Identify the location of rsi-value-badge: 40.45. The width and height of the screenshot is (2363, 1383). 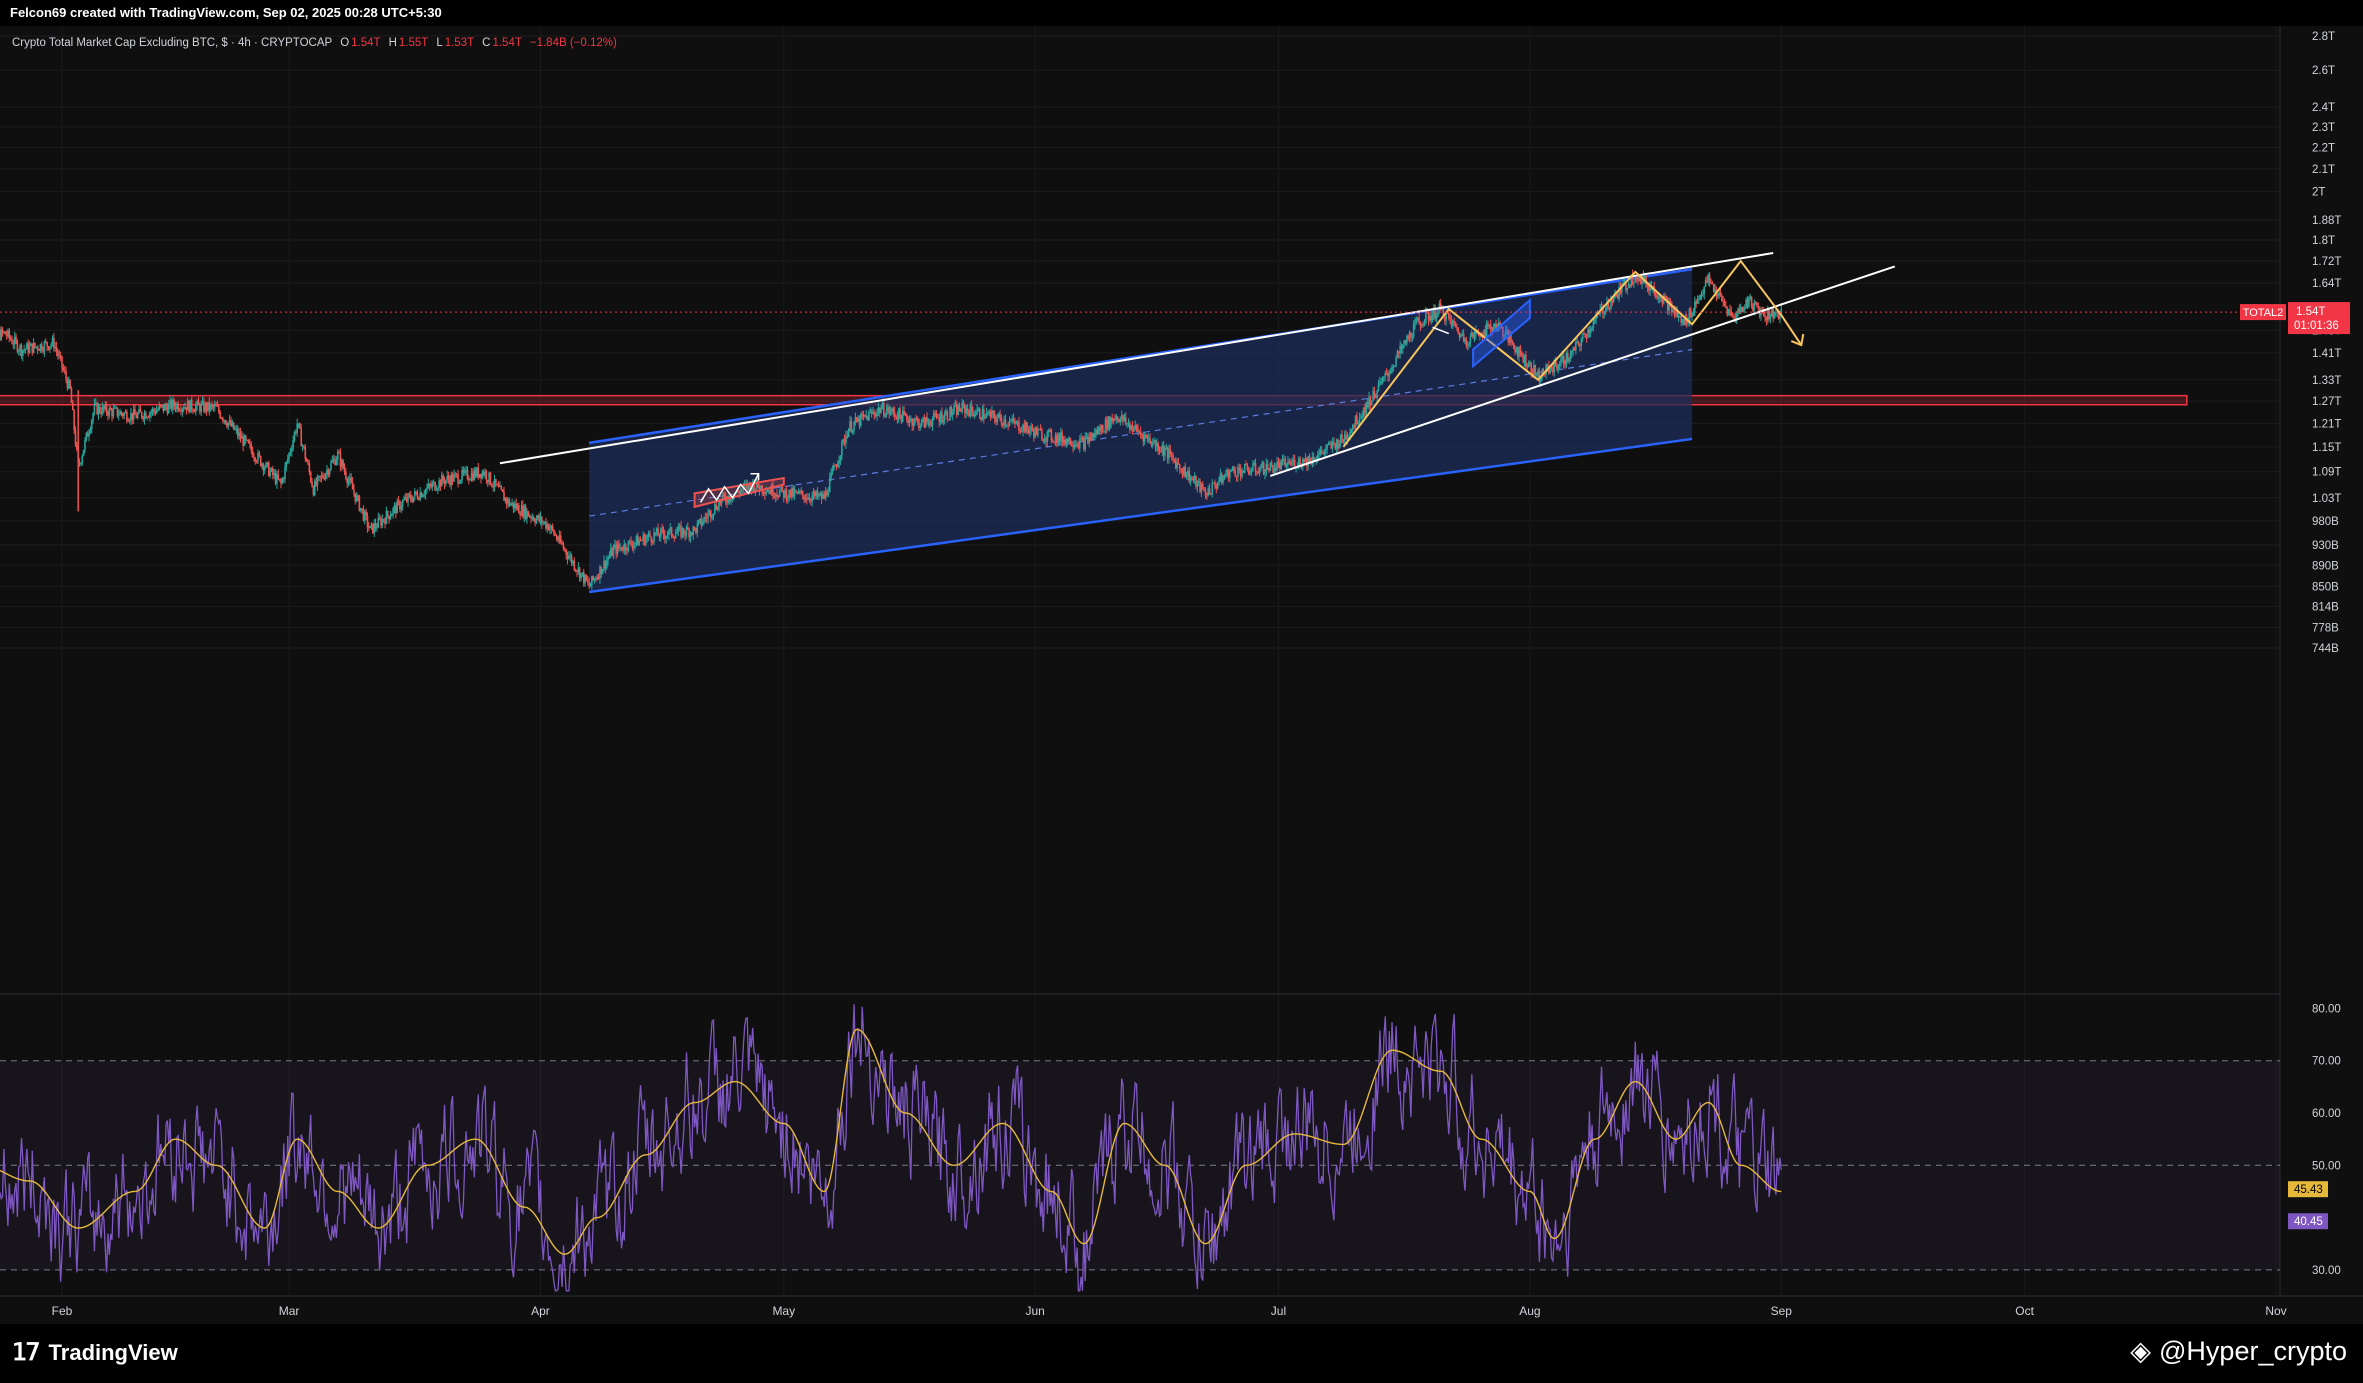
(2308, 1221).